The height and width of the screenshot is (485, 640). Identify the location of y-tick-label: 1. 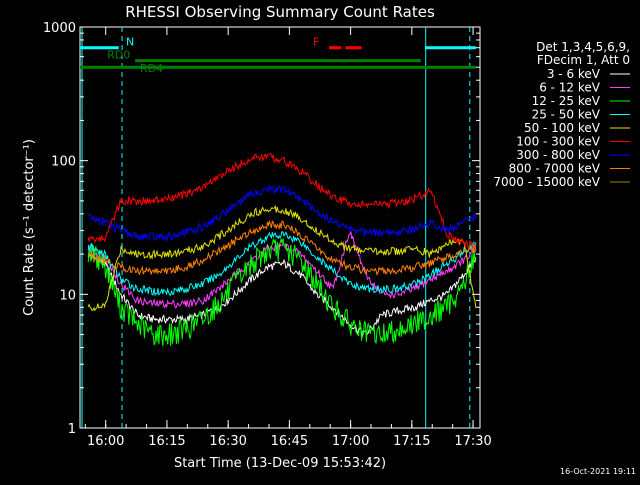
(72, 429).